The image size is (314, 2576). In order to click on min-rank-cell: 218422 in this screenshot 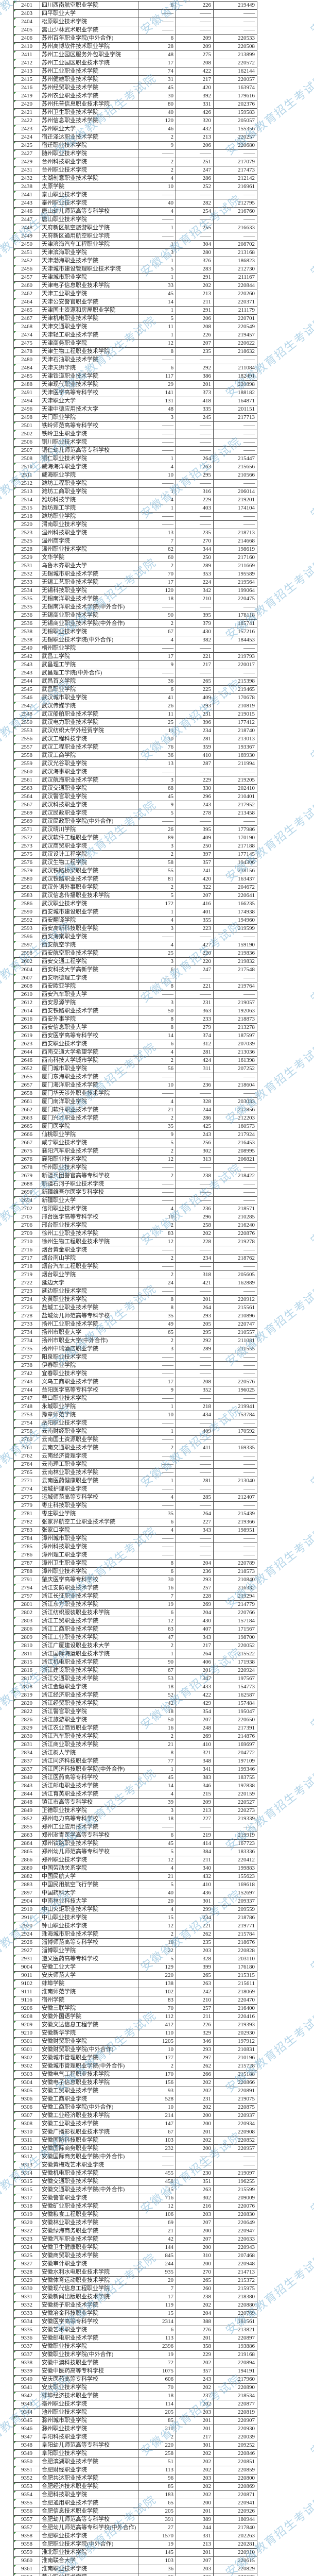, I will do `click(235, 1176)`.